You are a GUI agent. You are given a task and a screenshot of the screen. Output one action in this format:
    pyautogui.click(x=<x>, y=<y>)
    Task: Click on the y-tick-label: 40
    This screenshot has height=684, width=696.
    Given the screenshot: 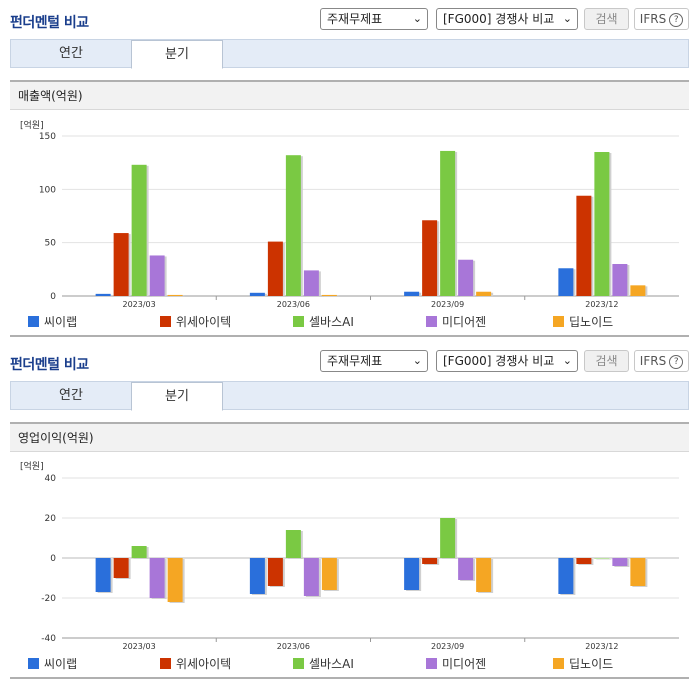 What is the action you would take?
    pyautogui.click(x=51, y=479)
    